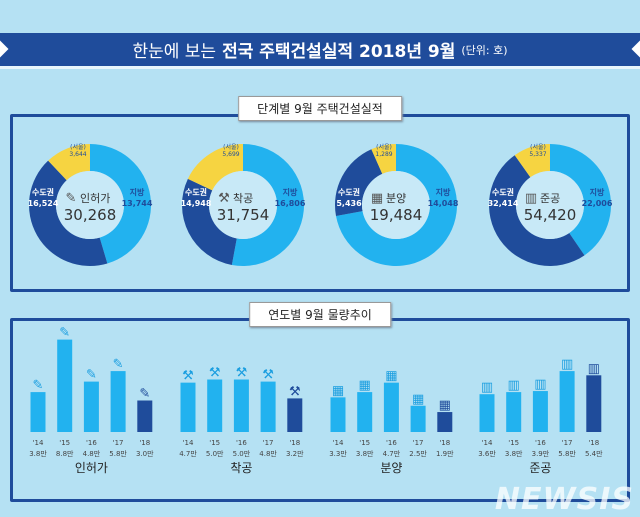 The width and height of the screenshot is (640, 517). What do you see at coordinates (295, 453) in the screenshot?
I see `value-label: 3.2만` at bounding box center [295, 453].